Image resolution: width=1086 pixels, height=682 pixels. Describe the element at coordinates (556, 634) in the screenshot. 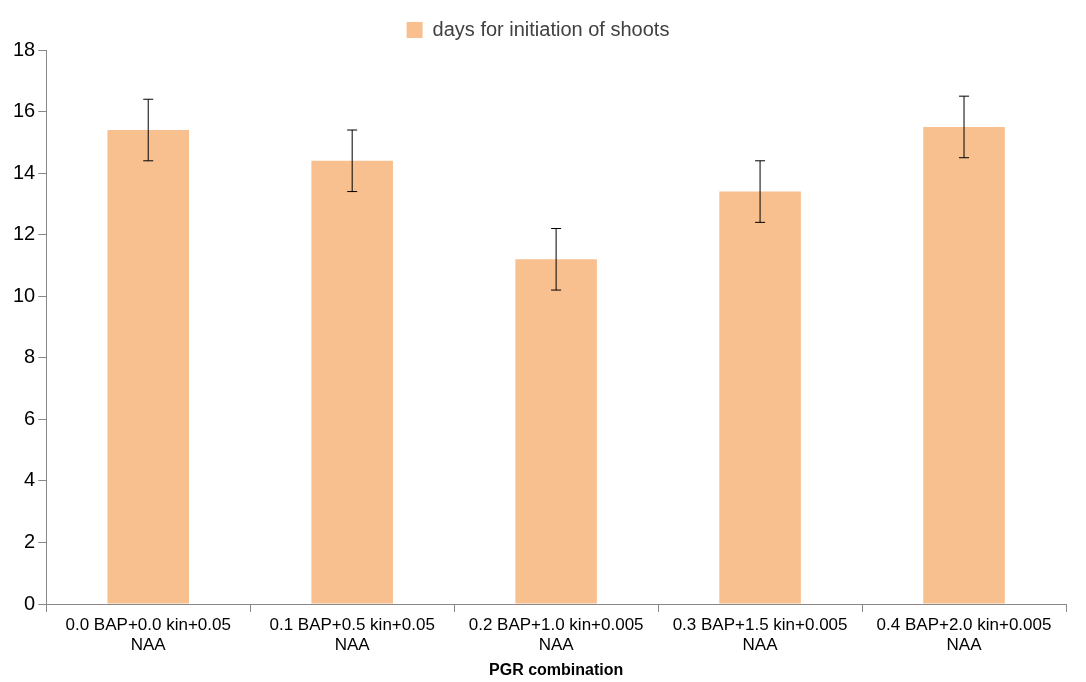

I see `x-tick-label: 0.2 BAP+1.0 kin+0.005 NAA` at that location.